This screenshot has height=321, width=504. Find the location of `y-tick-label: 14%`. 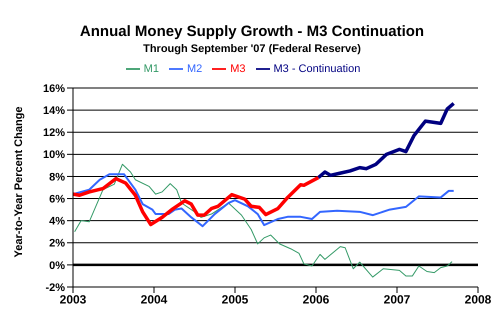

y-tick-label: 14% is located at coordinates (54, 111).